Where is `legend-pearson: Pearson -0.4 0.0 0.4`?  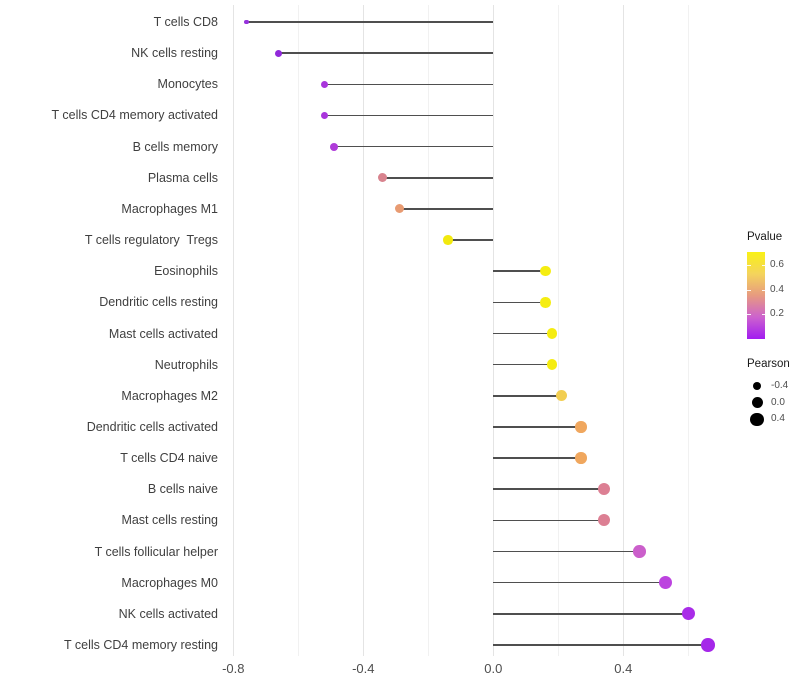 legend-pearson: Pearson -0.4 0.0 0.4 is located at coordinates (768, 392).